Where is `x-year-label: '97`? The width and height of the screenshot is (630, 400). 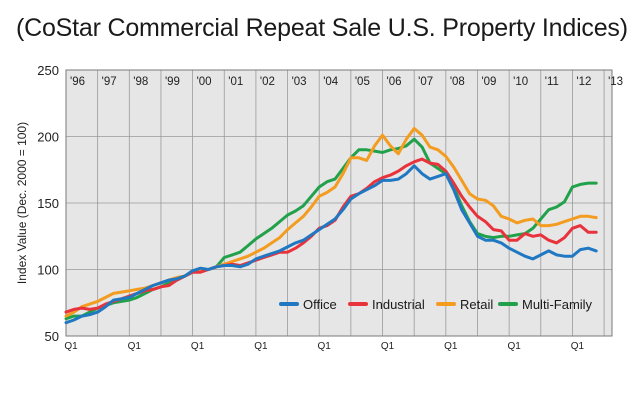
x-year-label: '97 is located at coordinates (109, 82).